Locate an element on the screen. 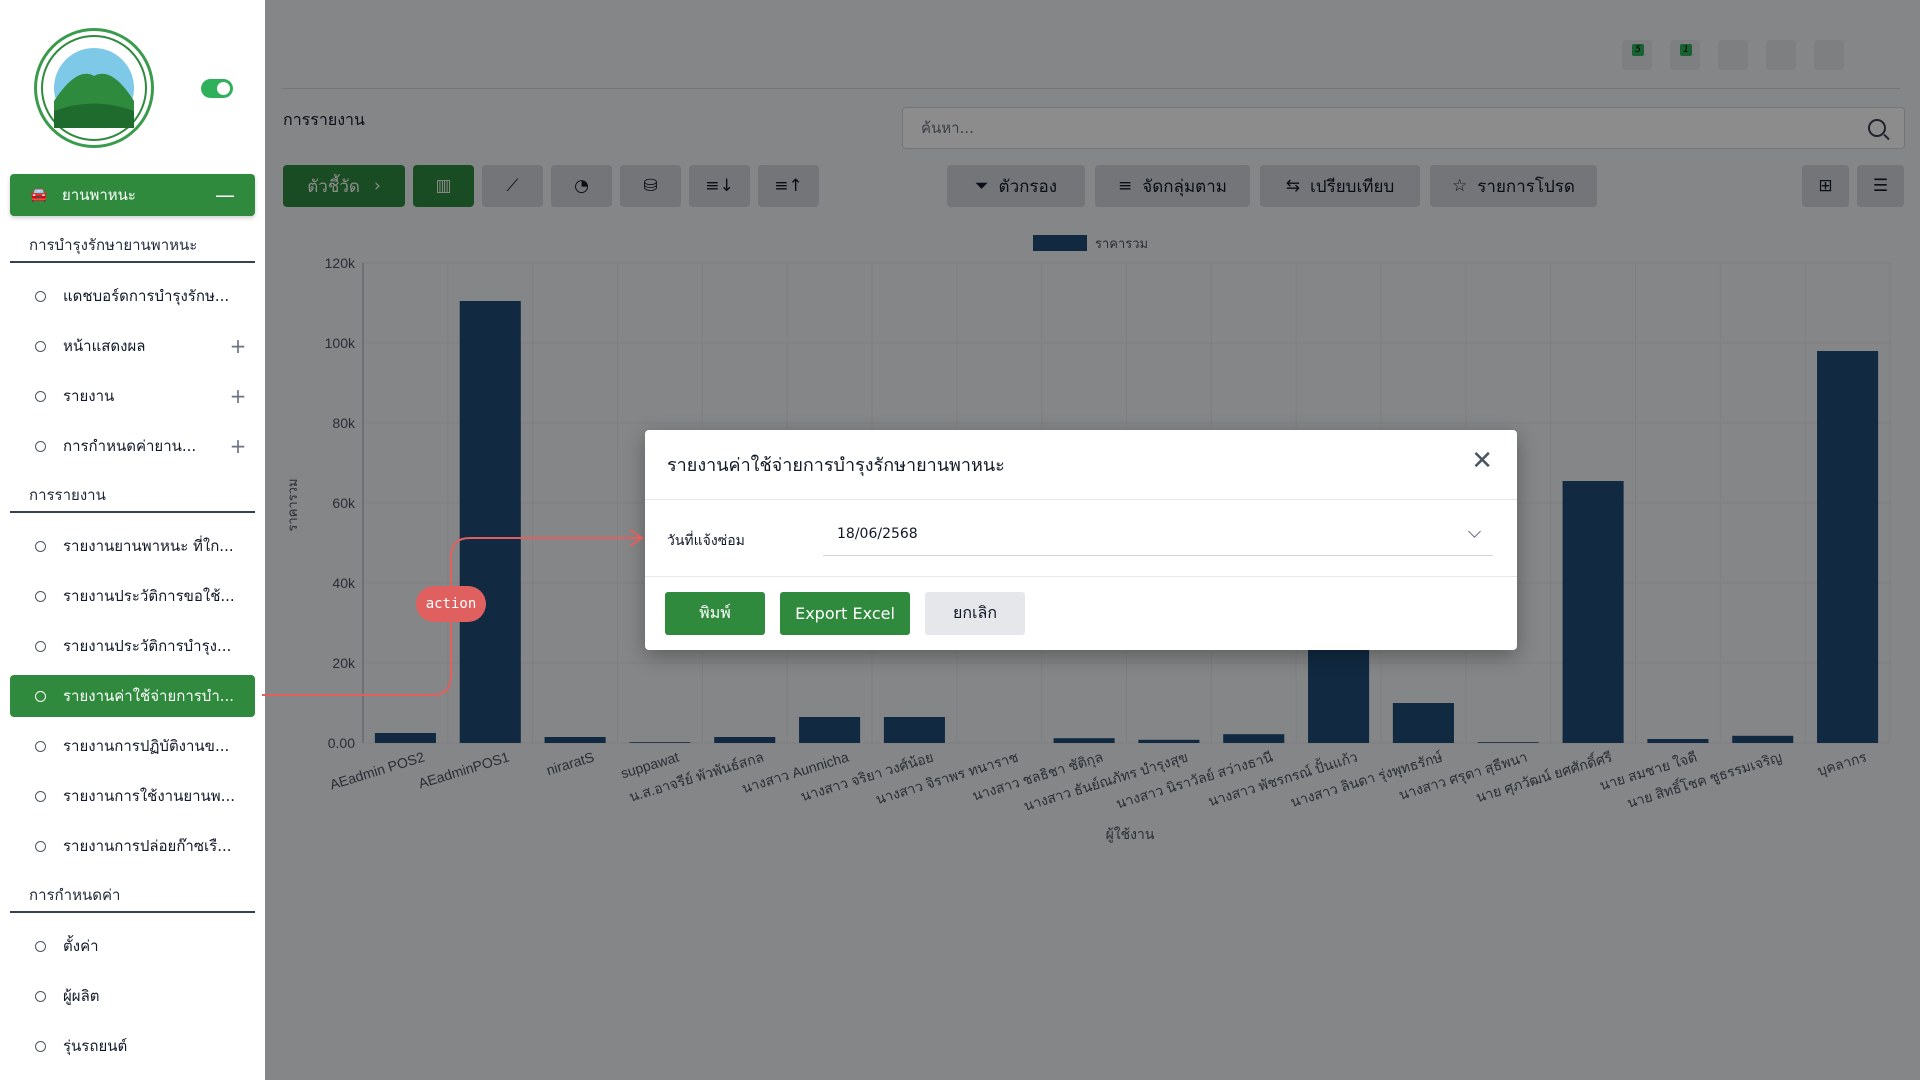  group-by-button: ≡ จัดกลุ่มตาม is located at coordinates (1172, 186).